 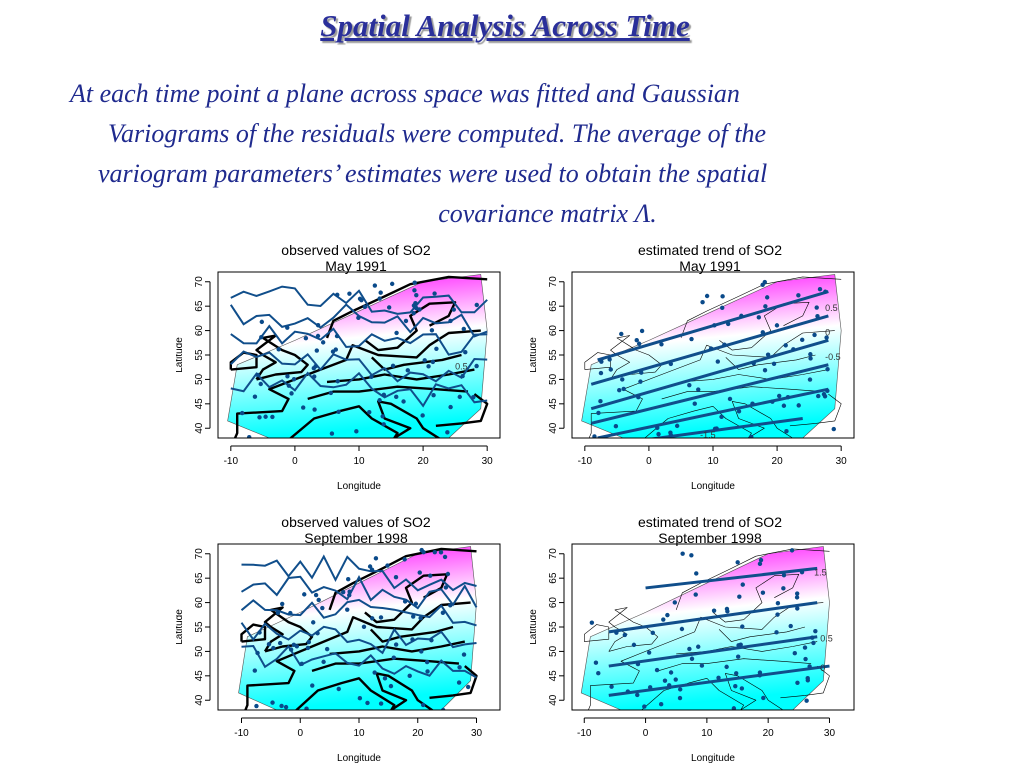 I want to click on plot-area: 0.5, so click(x=358, y=356).